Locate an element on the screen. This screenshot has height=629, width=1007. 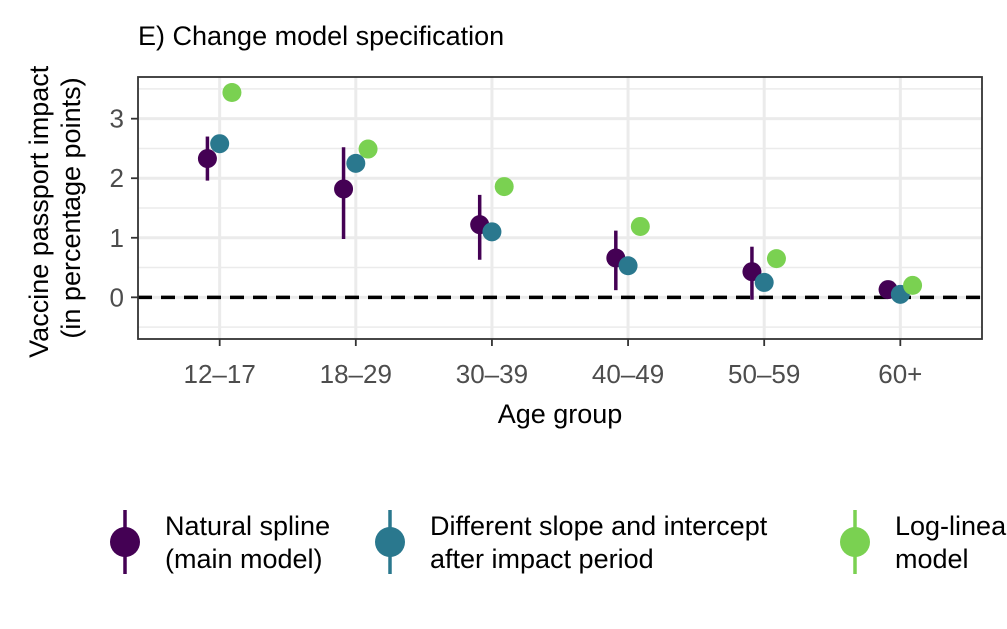
x-tick-label: 60+ is located at coordinates (900, 374).